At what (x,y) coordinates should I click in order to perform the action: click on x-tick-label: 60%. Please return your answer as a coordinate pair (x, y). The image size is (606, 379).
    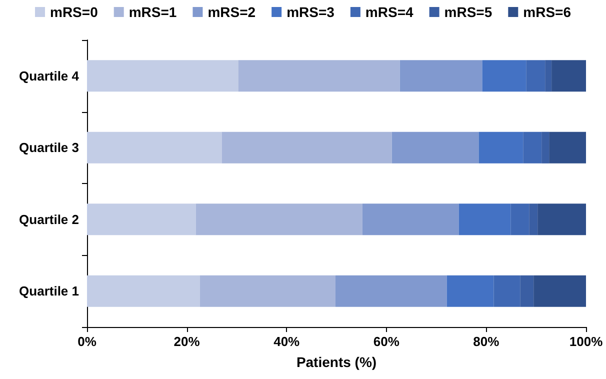
    Looking at the image, I should click on (386, 341).